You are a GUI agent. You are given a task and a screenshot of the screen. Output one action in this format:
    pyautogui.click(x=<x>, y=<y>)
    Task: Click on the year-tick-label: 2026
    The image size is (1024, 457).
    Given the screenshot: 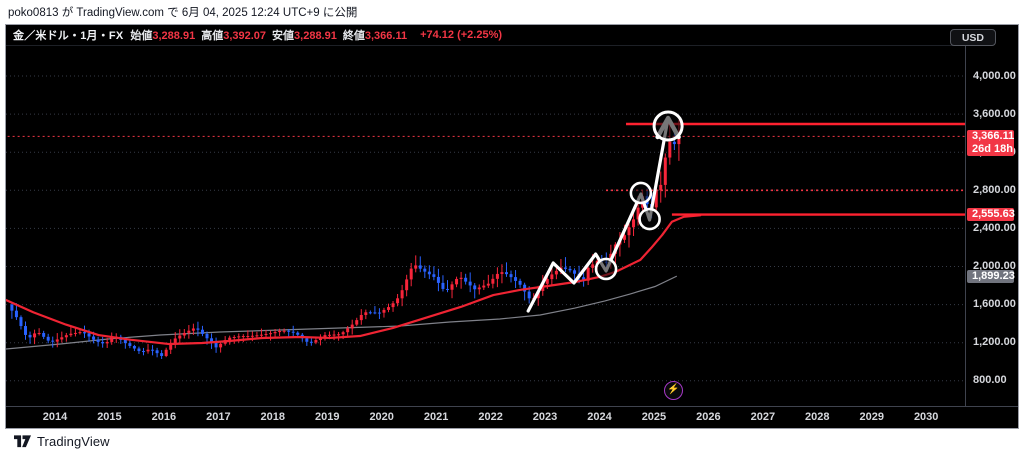 What is the action you would take?
    pyautogui.click(x=708, y=417)
    